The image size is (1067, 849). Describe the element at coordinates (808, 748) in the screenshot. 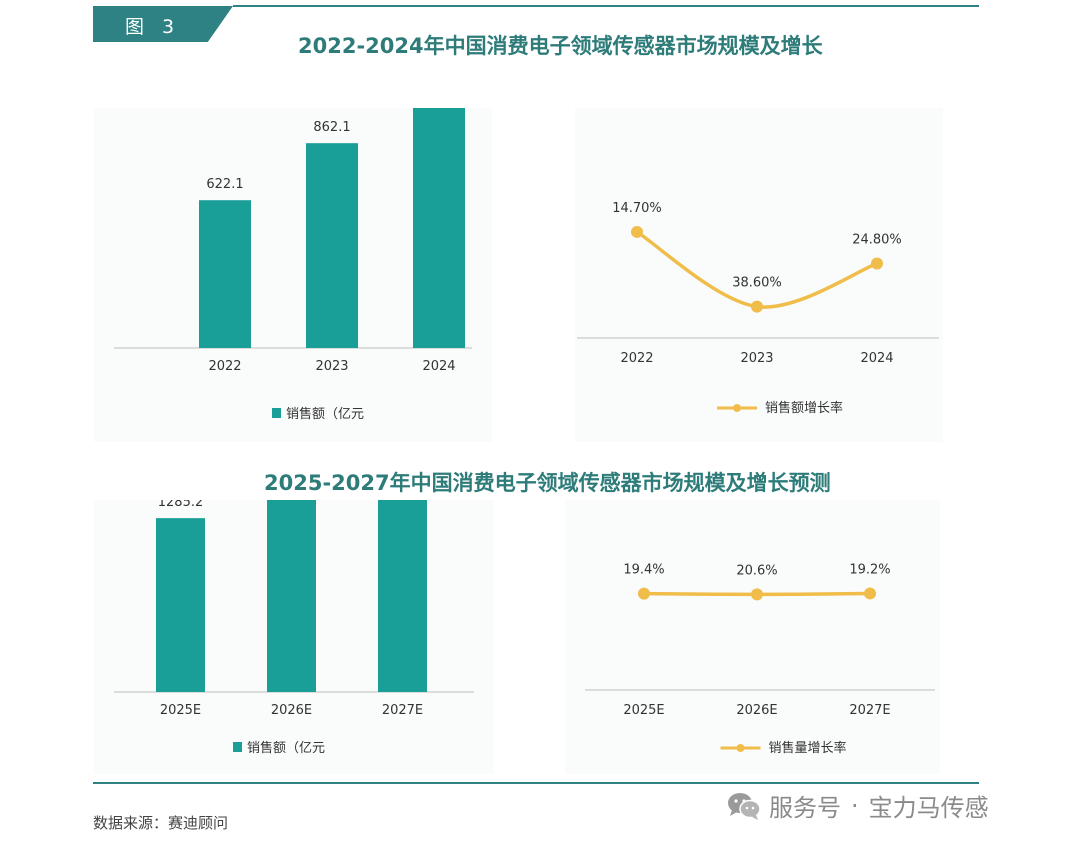

I see `legend-label: 销售量增长率` at that location.